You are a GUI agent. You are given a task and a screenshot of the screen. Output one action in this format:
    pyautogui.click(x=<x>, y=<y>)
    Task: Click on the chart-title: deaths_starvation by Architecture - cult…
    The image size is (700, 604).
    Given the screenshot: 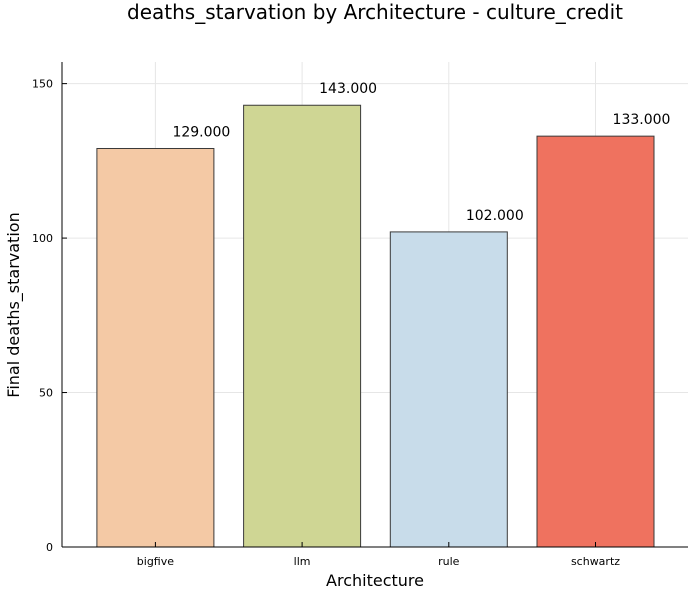 What is the action you would take?
    pyautogui.click(x=375, y=12)
    